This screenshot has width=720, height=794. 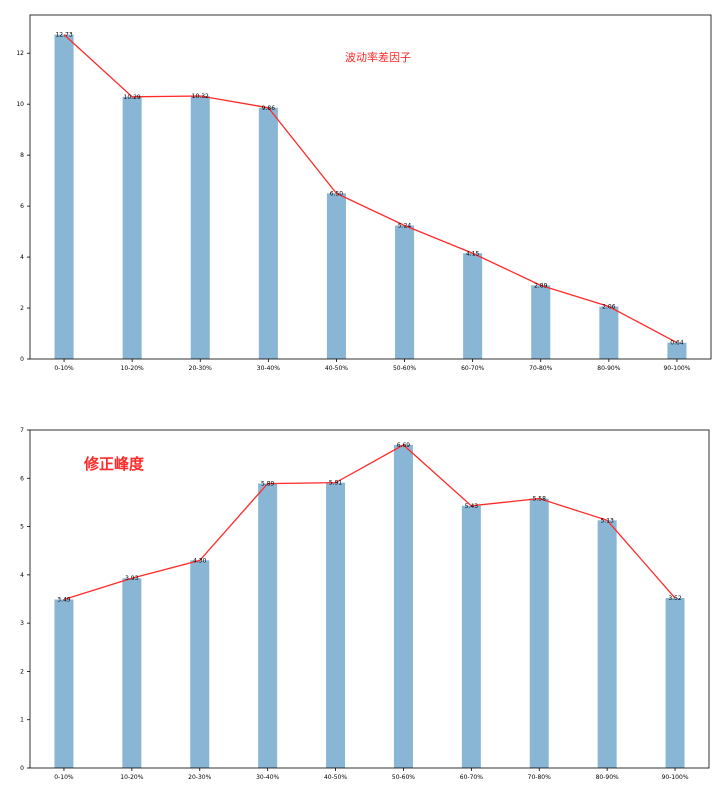 What do you see at coordinates (607, 520) in the screenshot?
I see `data-label: 5.13` at bounding box center [607, 520].